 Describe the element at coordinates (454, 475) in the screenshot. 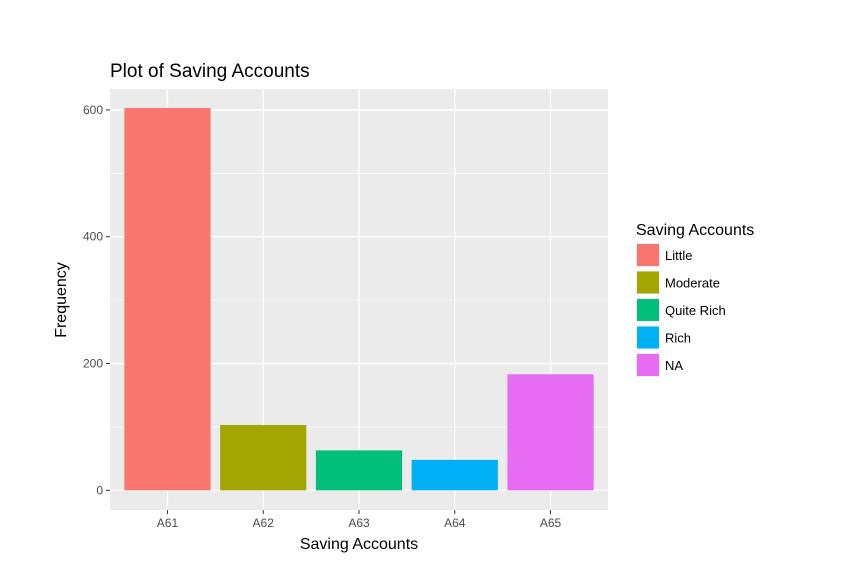

I see `bar-a64` at that location.